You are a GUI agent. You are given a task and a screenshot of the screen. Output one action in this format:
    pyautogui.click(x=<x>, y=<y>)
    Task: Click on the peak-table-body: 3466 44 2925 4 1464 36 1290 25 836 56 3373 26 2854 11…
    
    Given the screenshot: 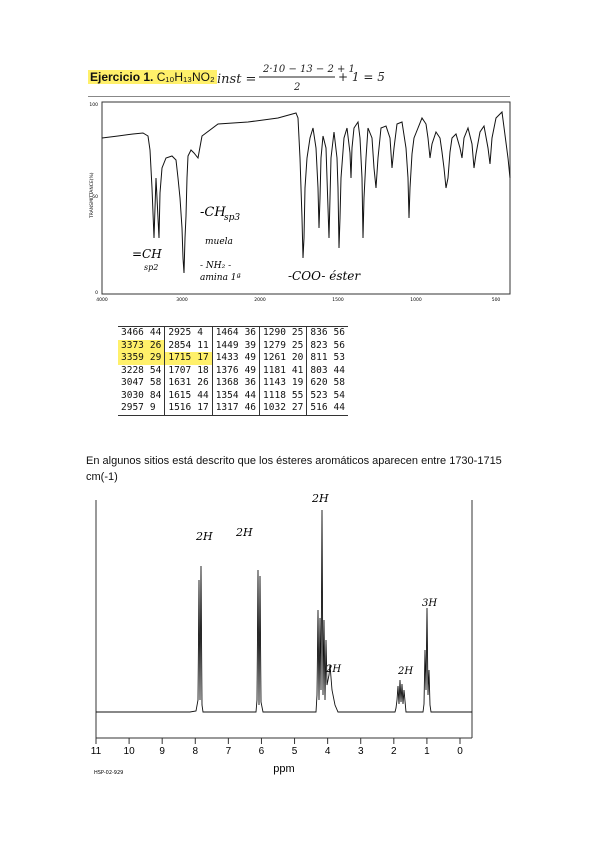 What is the action you would take?
    pyautogui.click(x=233, y=370)
    